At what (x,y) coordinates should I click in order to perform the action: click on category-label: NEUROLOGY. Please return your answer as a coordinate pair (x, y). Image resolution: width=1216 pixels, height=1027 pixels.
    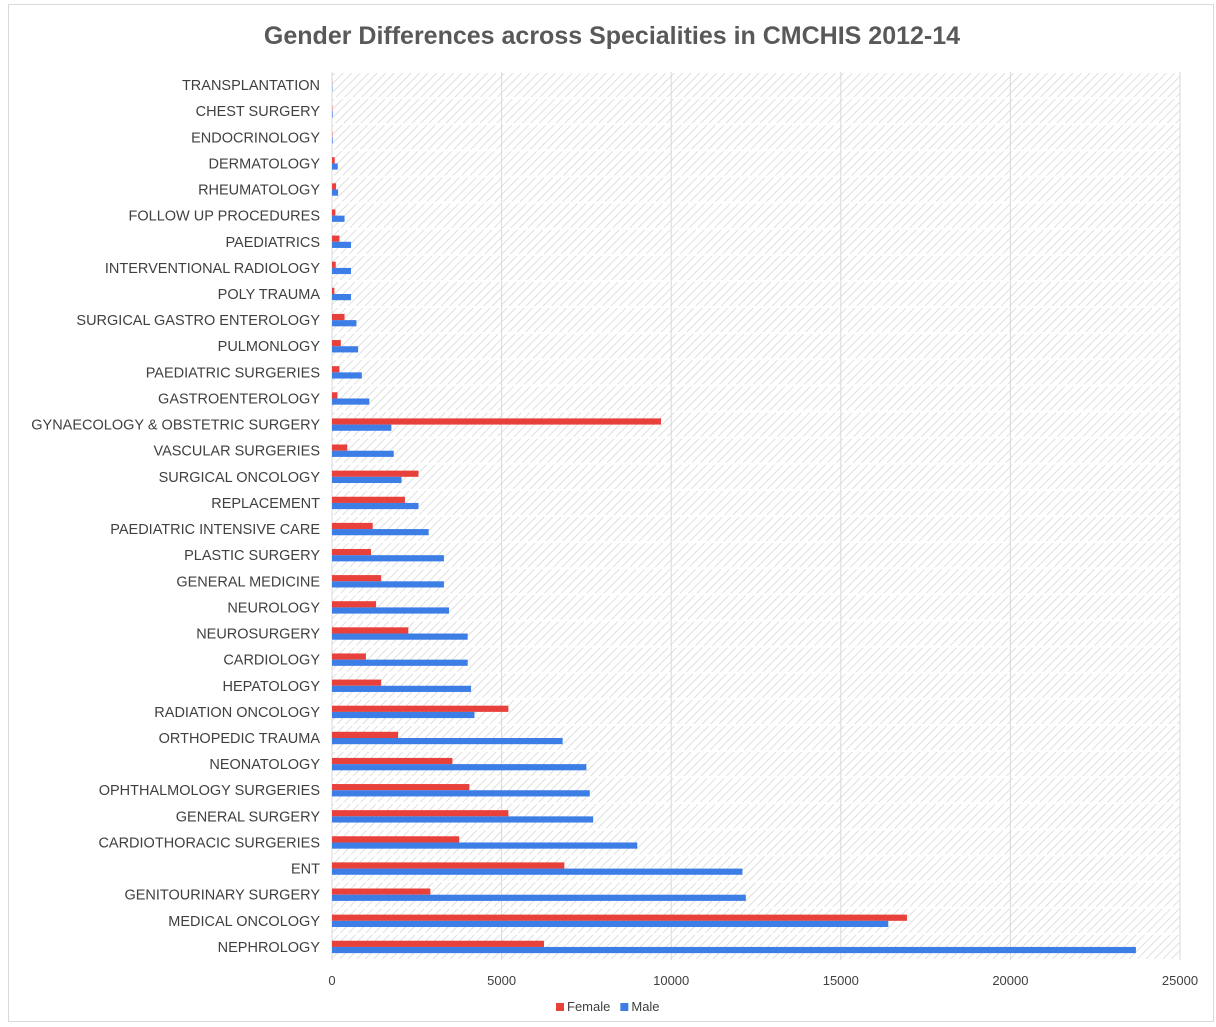
    Looking at the image, I should click on (273, 608).